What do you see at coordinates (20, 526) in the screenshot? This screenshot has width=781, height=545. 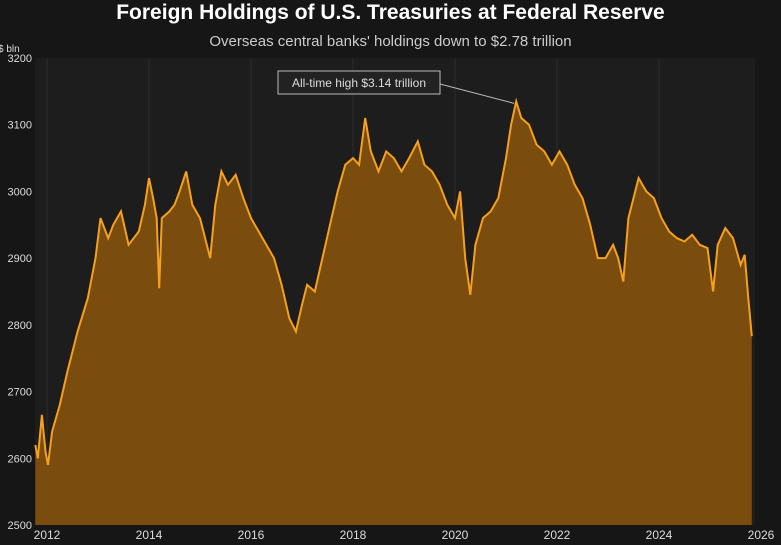 I see `y-tick-label: 2500` at bounding box center [20, 526].